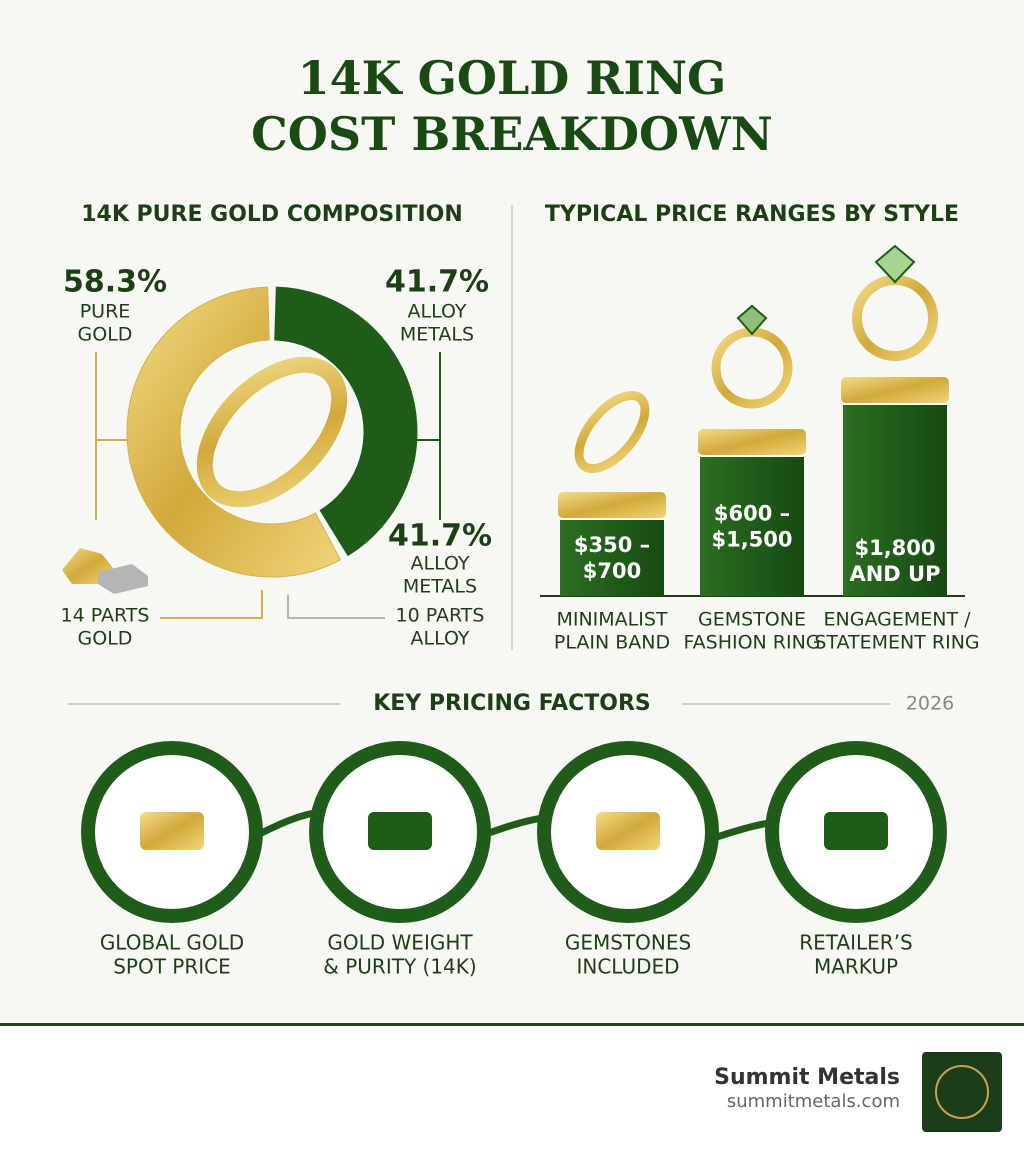 The image size is (1024, 1154). Describe the element at coordinates (105, 312) in the screenshot. I see `category-label: PURE` at that location.